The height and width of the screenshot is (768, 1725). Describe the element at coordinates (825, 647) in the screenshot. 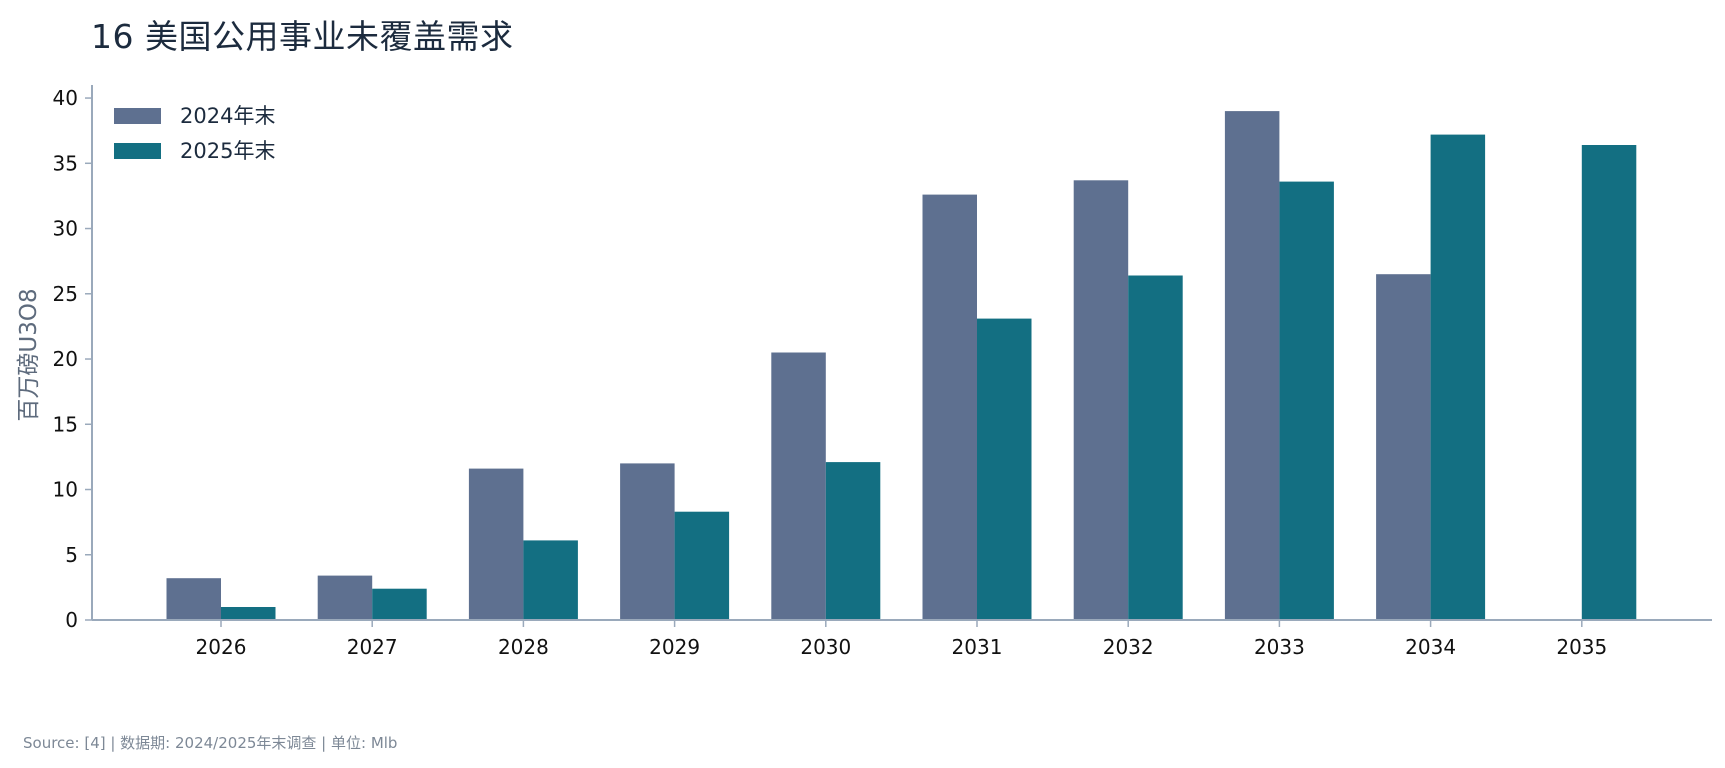

I see `x-tick-label-2030: 2030` at that location.